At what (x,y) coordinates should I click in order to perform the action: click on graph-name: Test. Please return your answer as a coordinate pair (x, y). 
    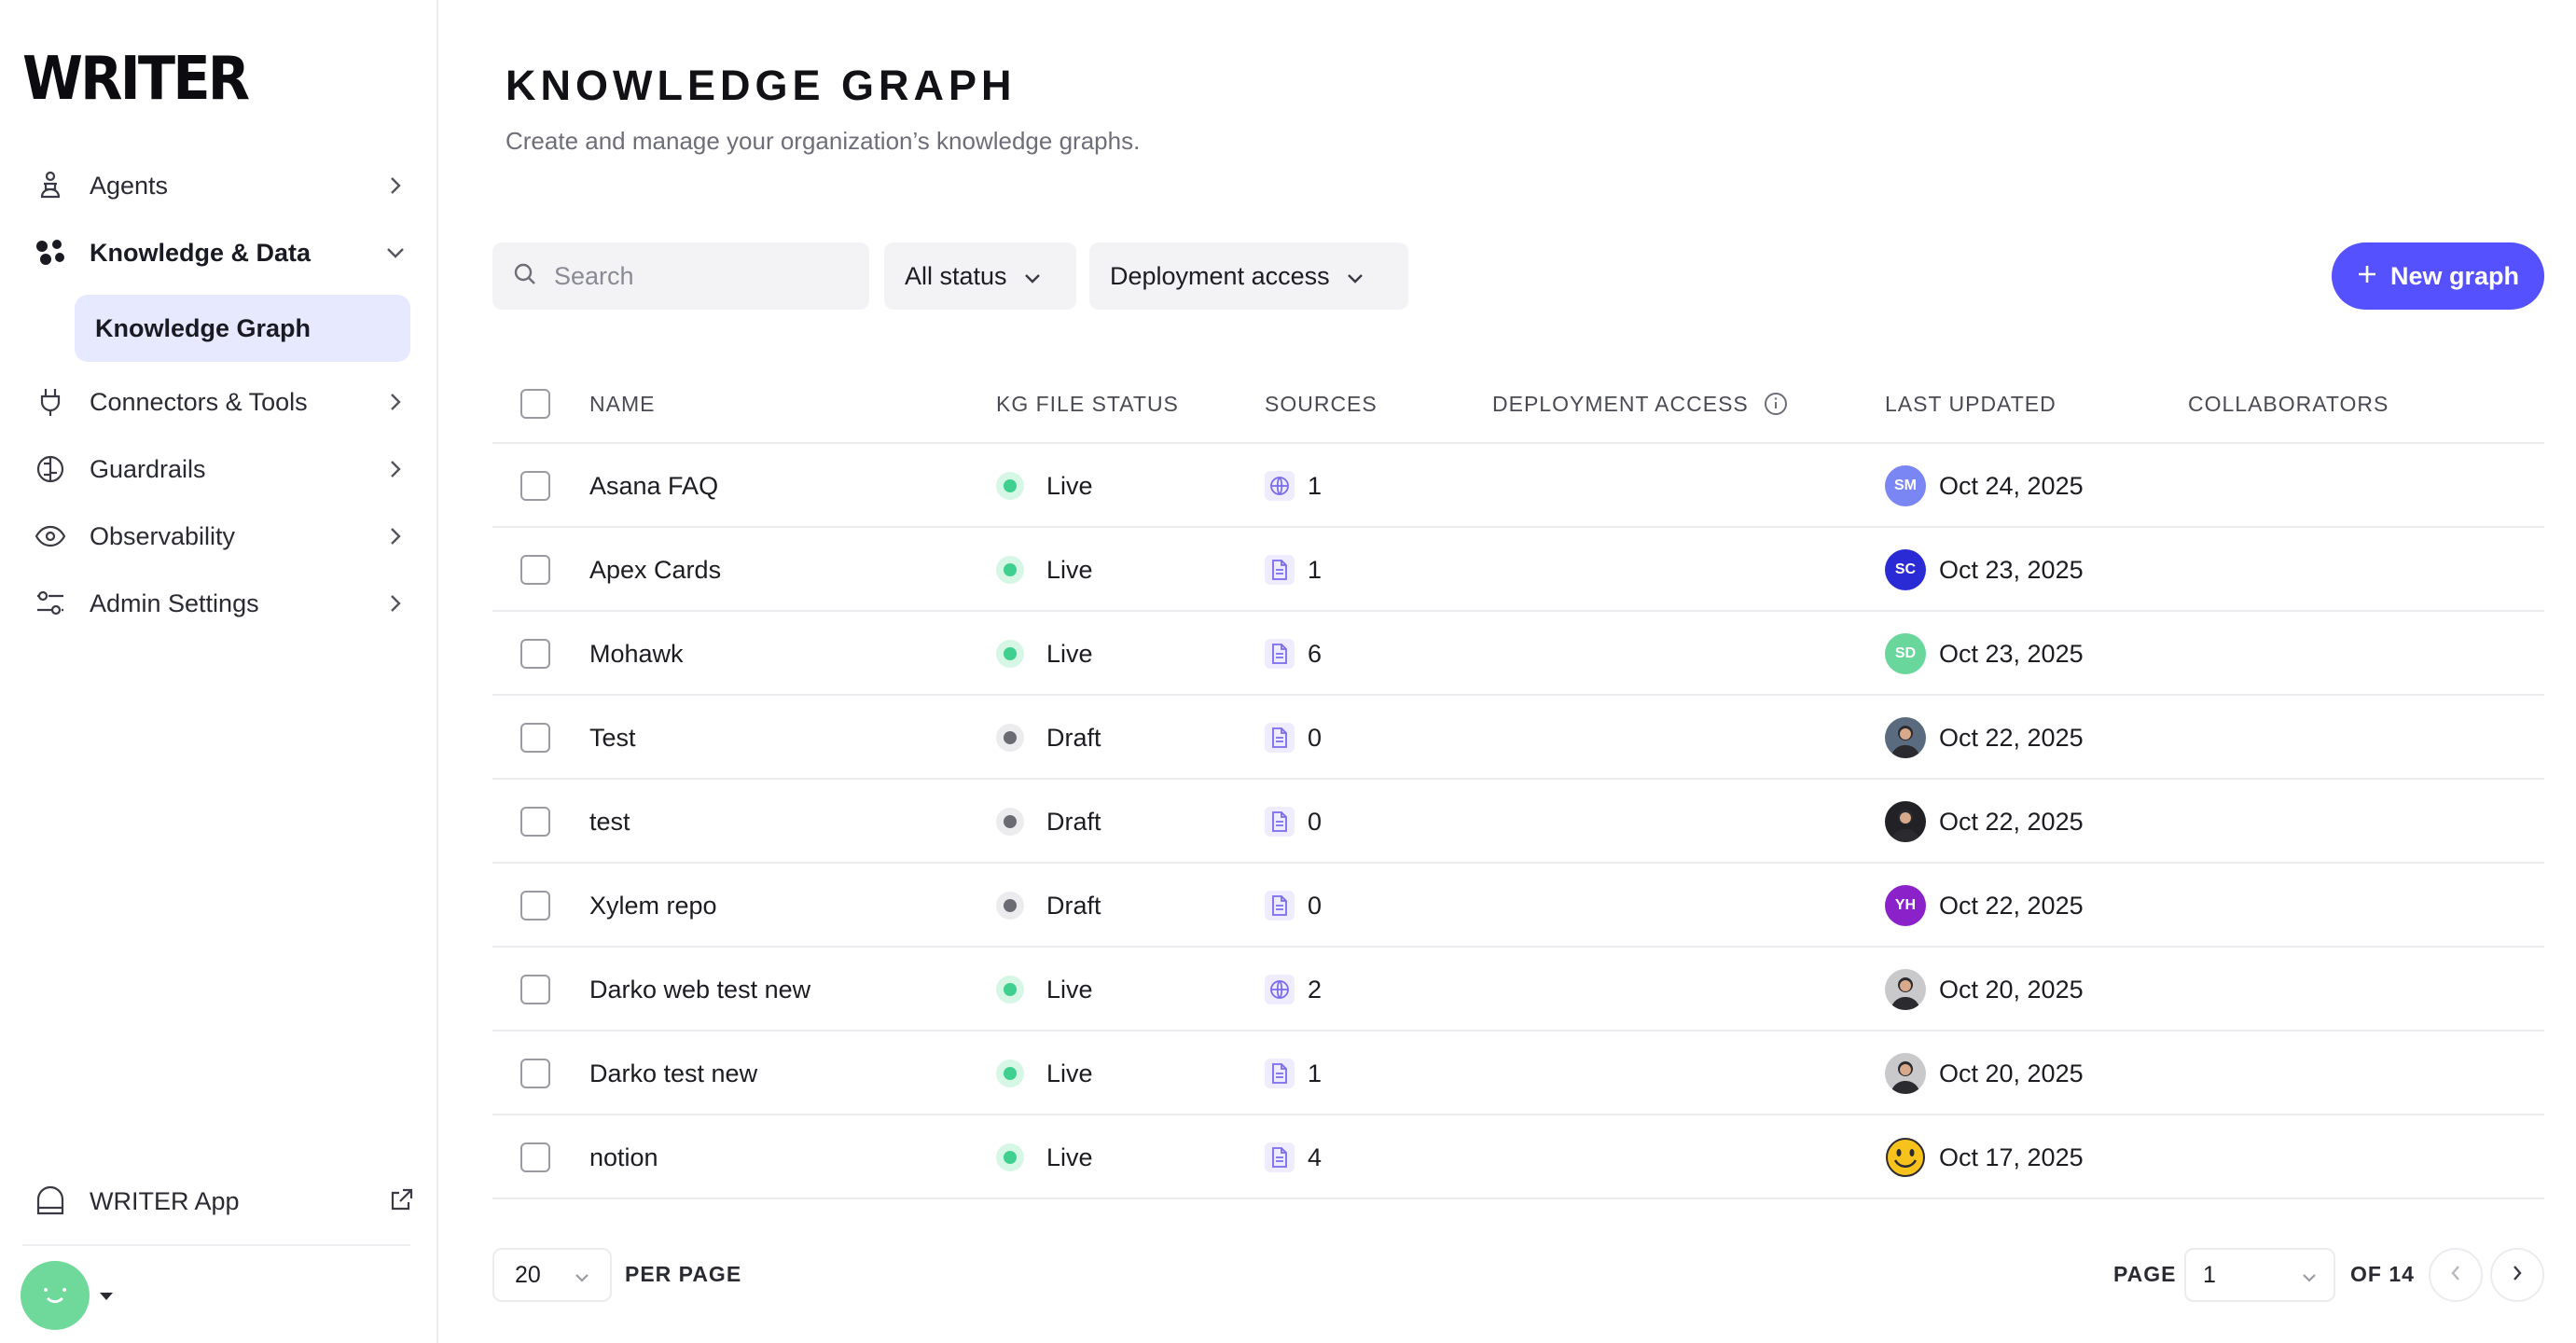
    Looking at the image, I should click on (612, 738).